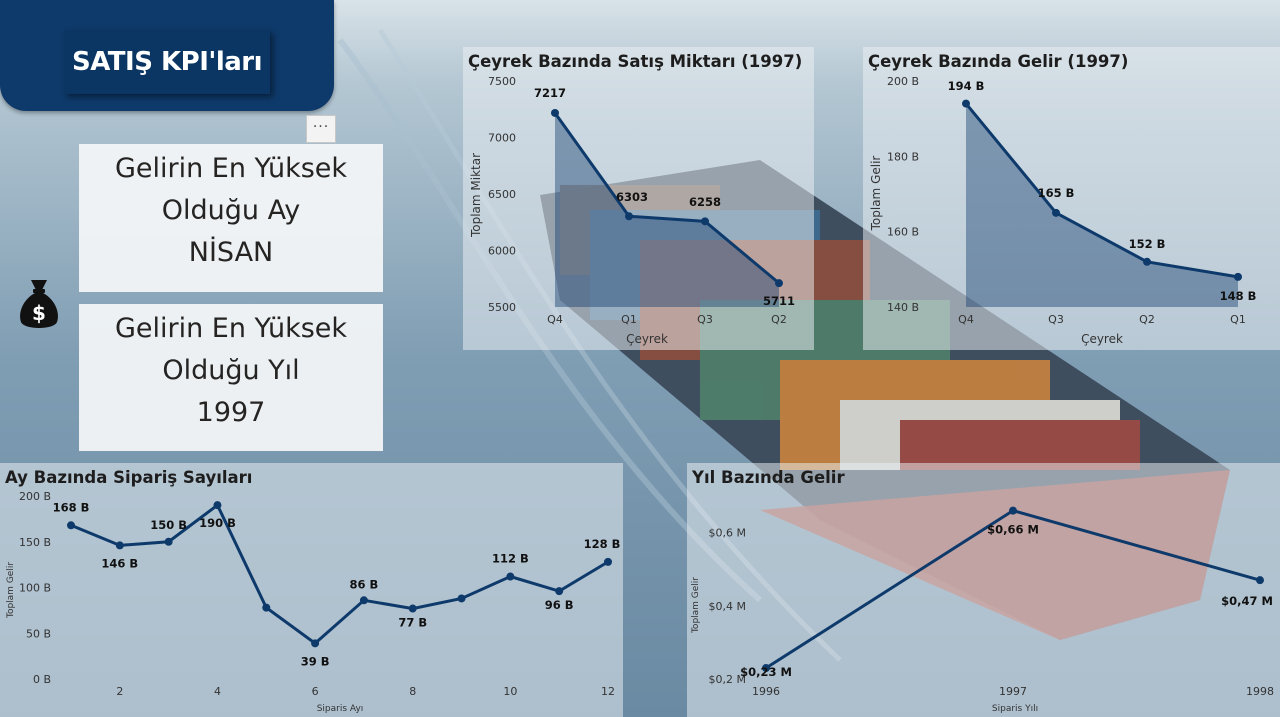 Image resolution: width=1280 pixels, height=717 pixels. Describe the element at coordinates (635, 61) in the screenshot. I see `chart-title-quarter-quantity: Çeyrek Bazında Satış Miktarı (1997)` at that location.